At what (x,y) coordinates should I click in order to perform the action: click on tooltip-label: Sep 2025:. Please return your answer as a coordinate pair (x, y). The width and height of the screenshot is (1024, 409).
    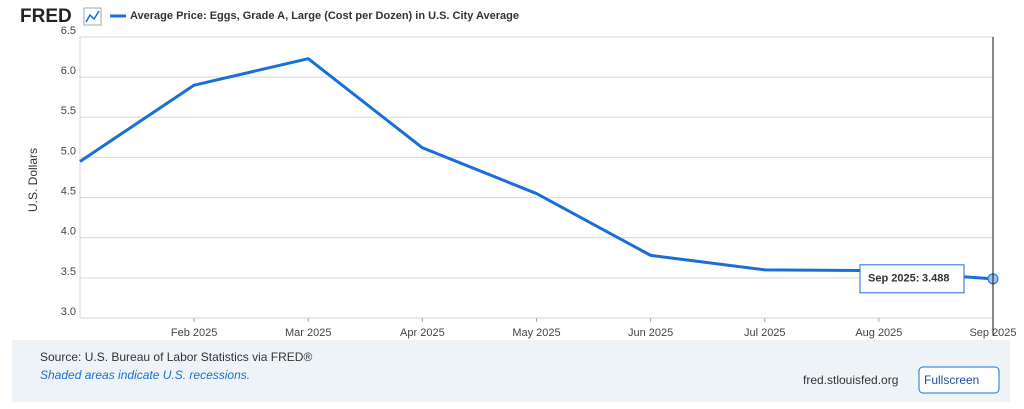
    Looking at the image, I should click on (893, 279).